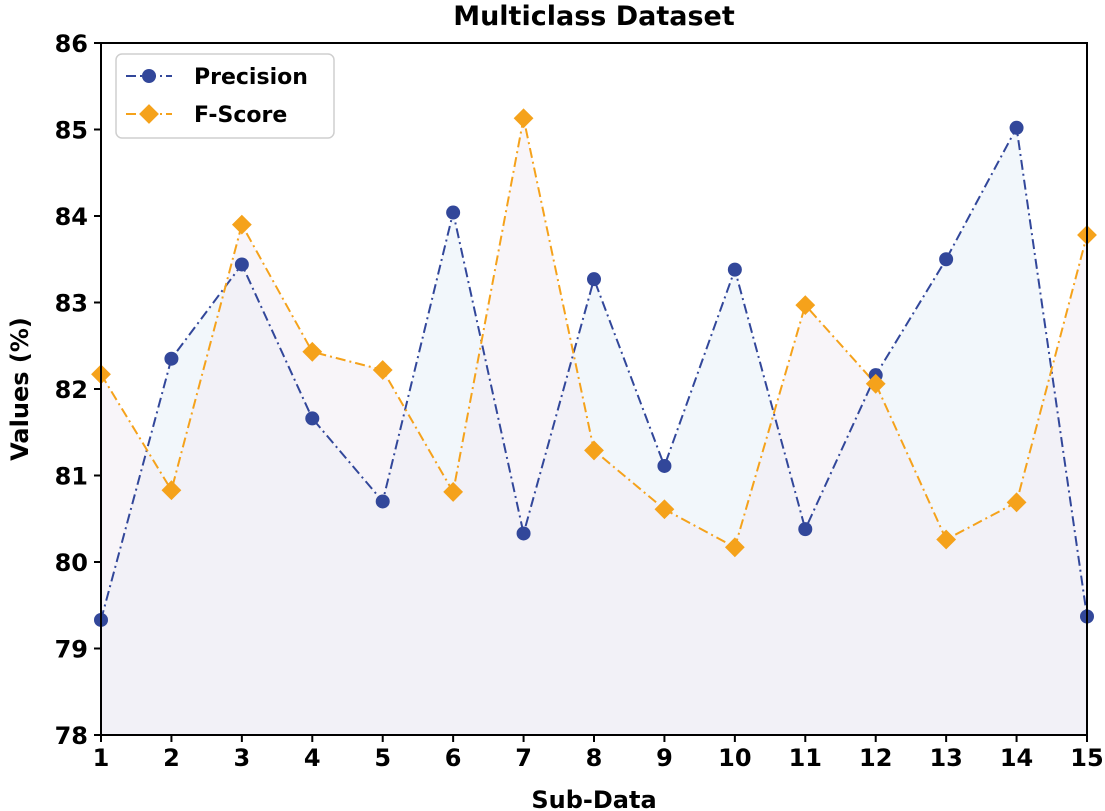  Describe the element at coordinates (225, 96) in the screenshot. I see `legend: Precision F-Score` at that location.